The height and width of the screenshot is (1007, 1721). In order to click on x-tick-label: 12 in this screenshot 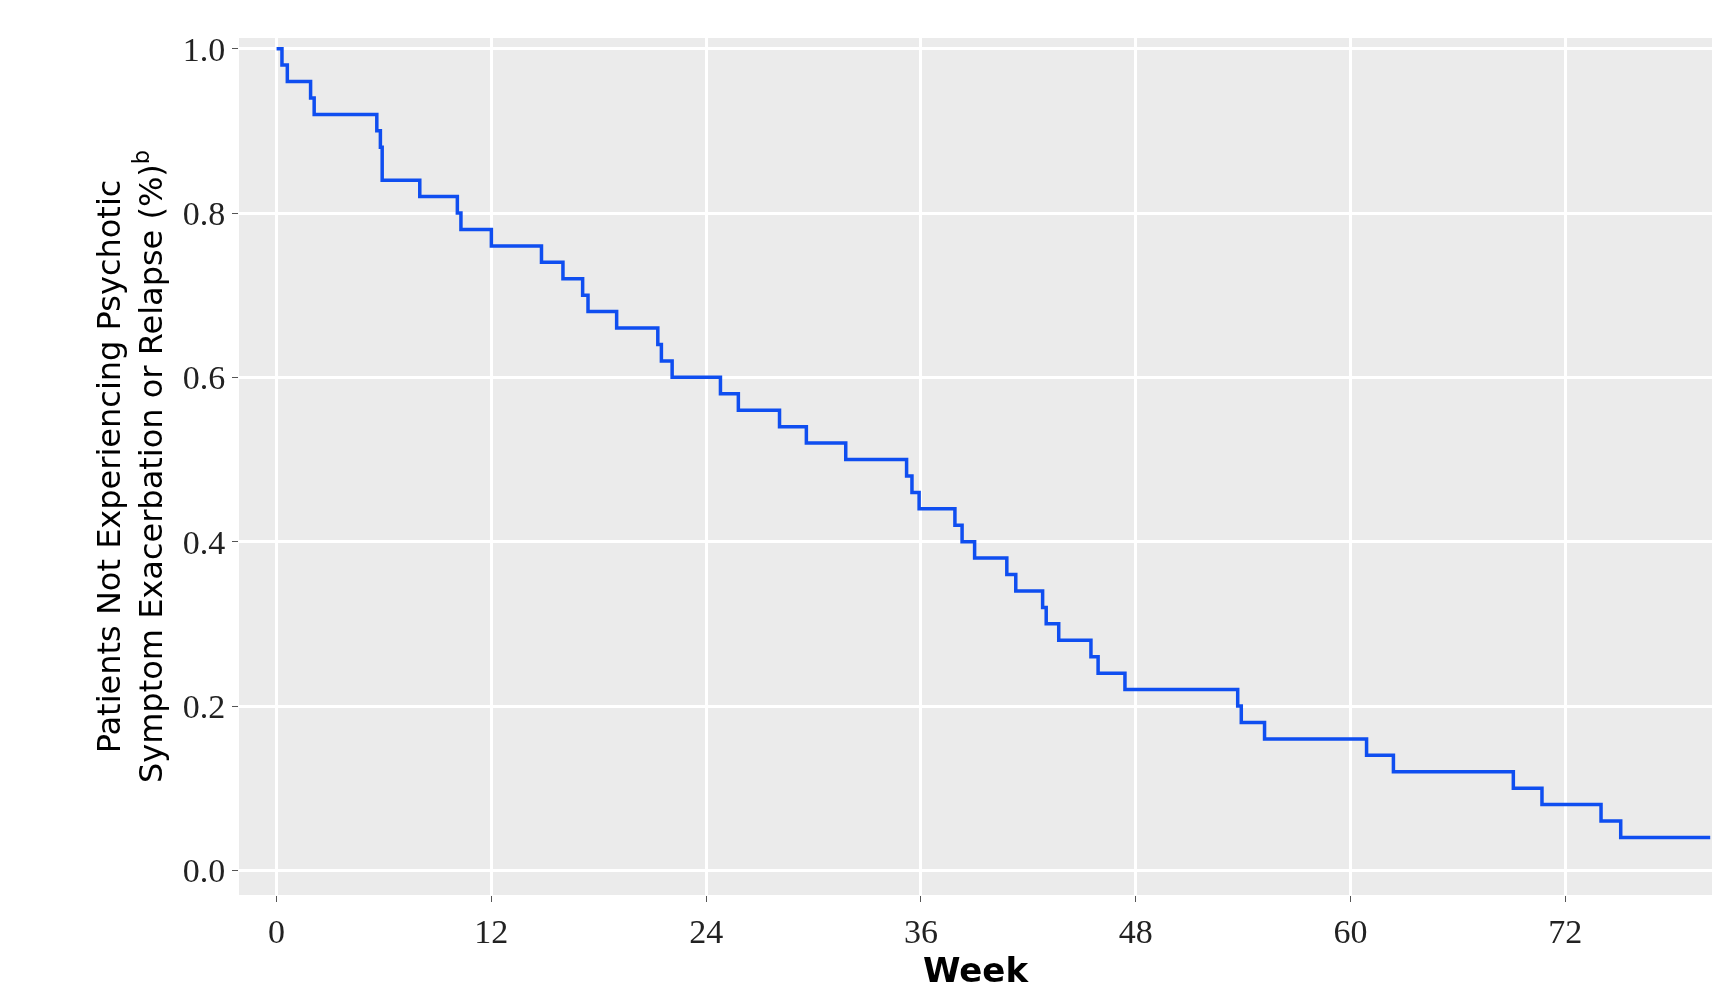, I will do `click(491, 931)`.